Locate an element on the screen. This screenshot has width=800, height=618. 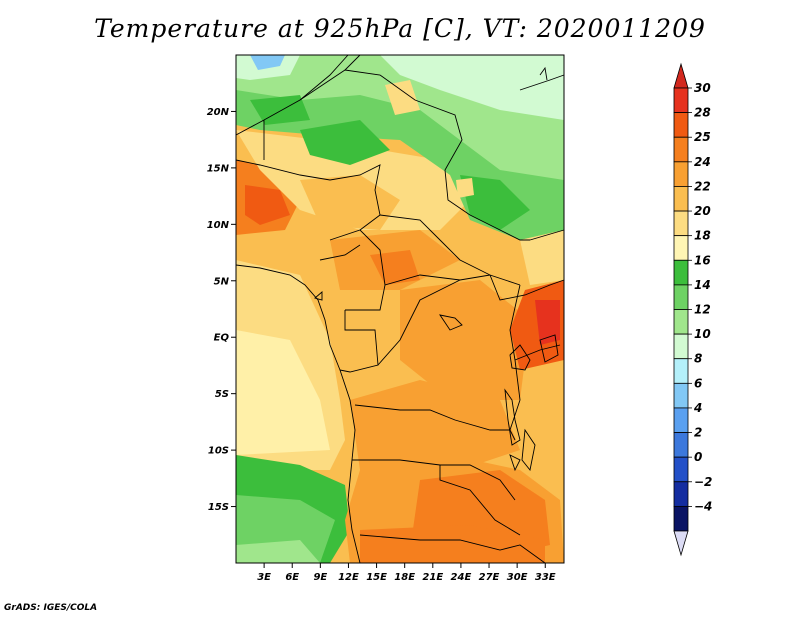
colorbar-label: −2 is located at coordinates (703, 482).